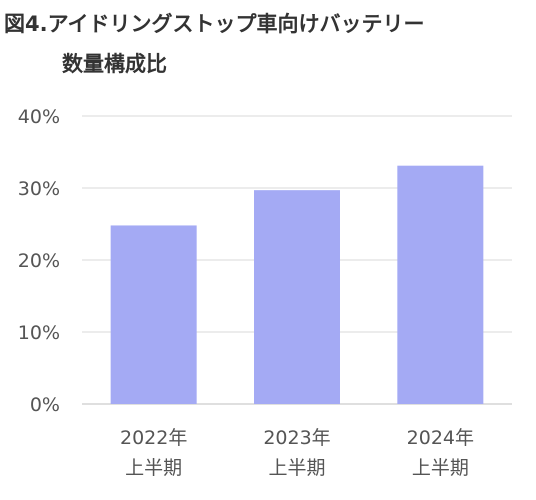 This screenshot has height=500, width=536. What do you see at coordinates (39, 117) in the screenshot?
I see `y-tick-label: 40%` at bounding box center [39, 117].